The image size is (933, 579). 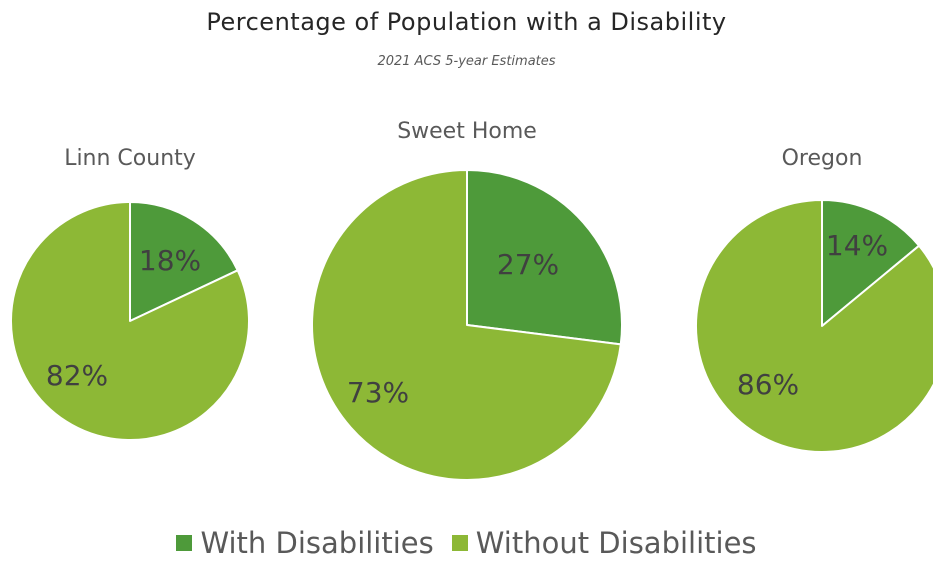 I want to click on legend-item-without-disabilities: Without Disabilities, so click(x=604, y=543).